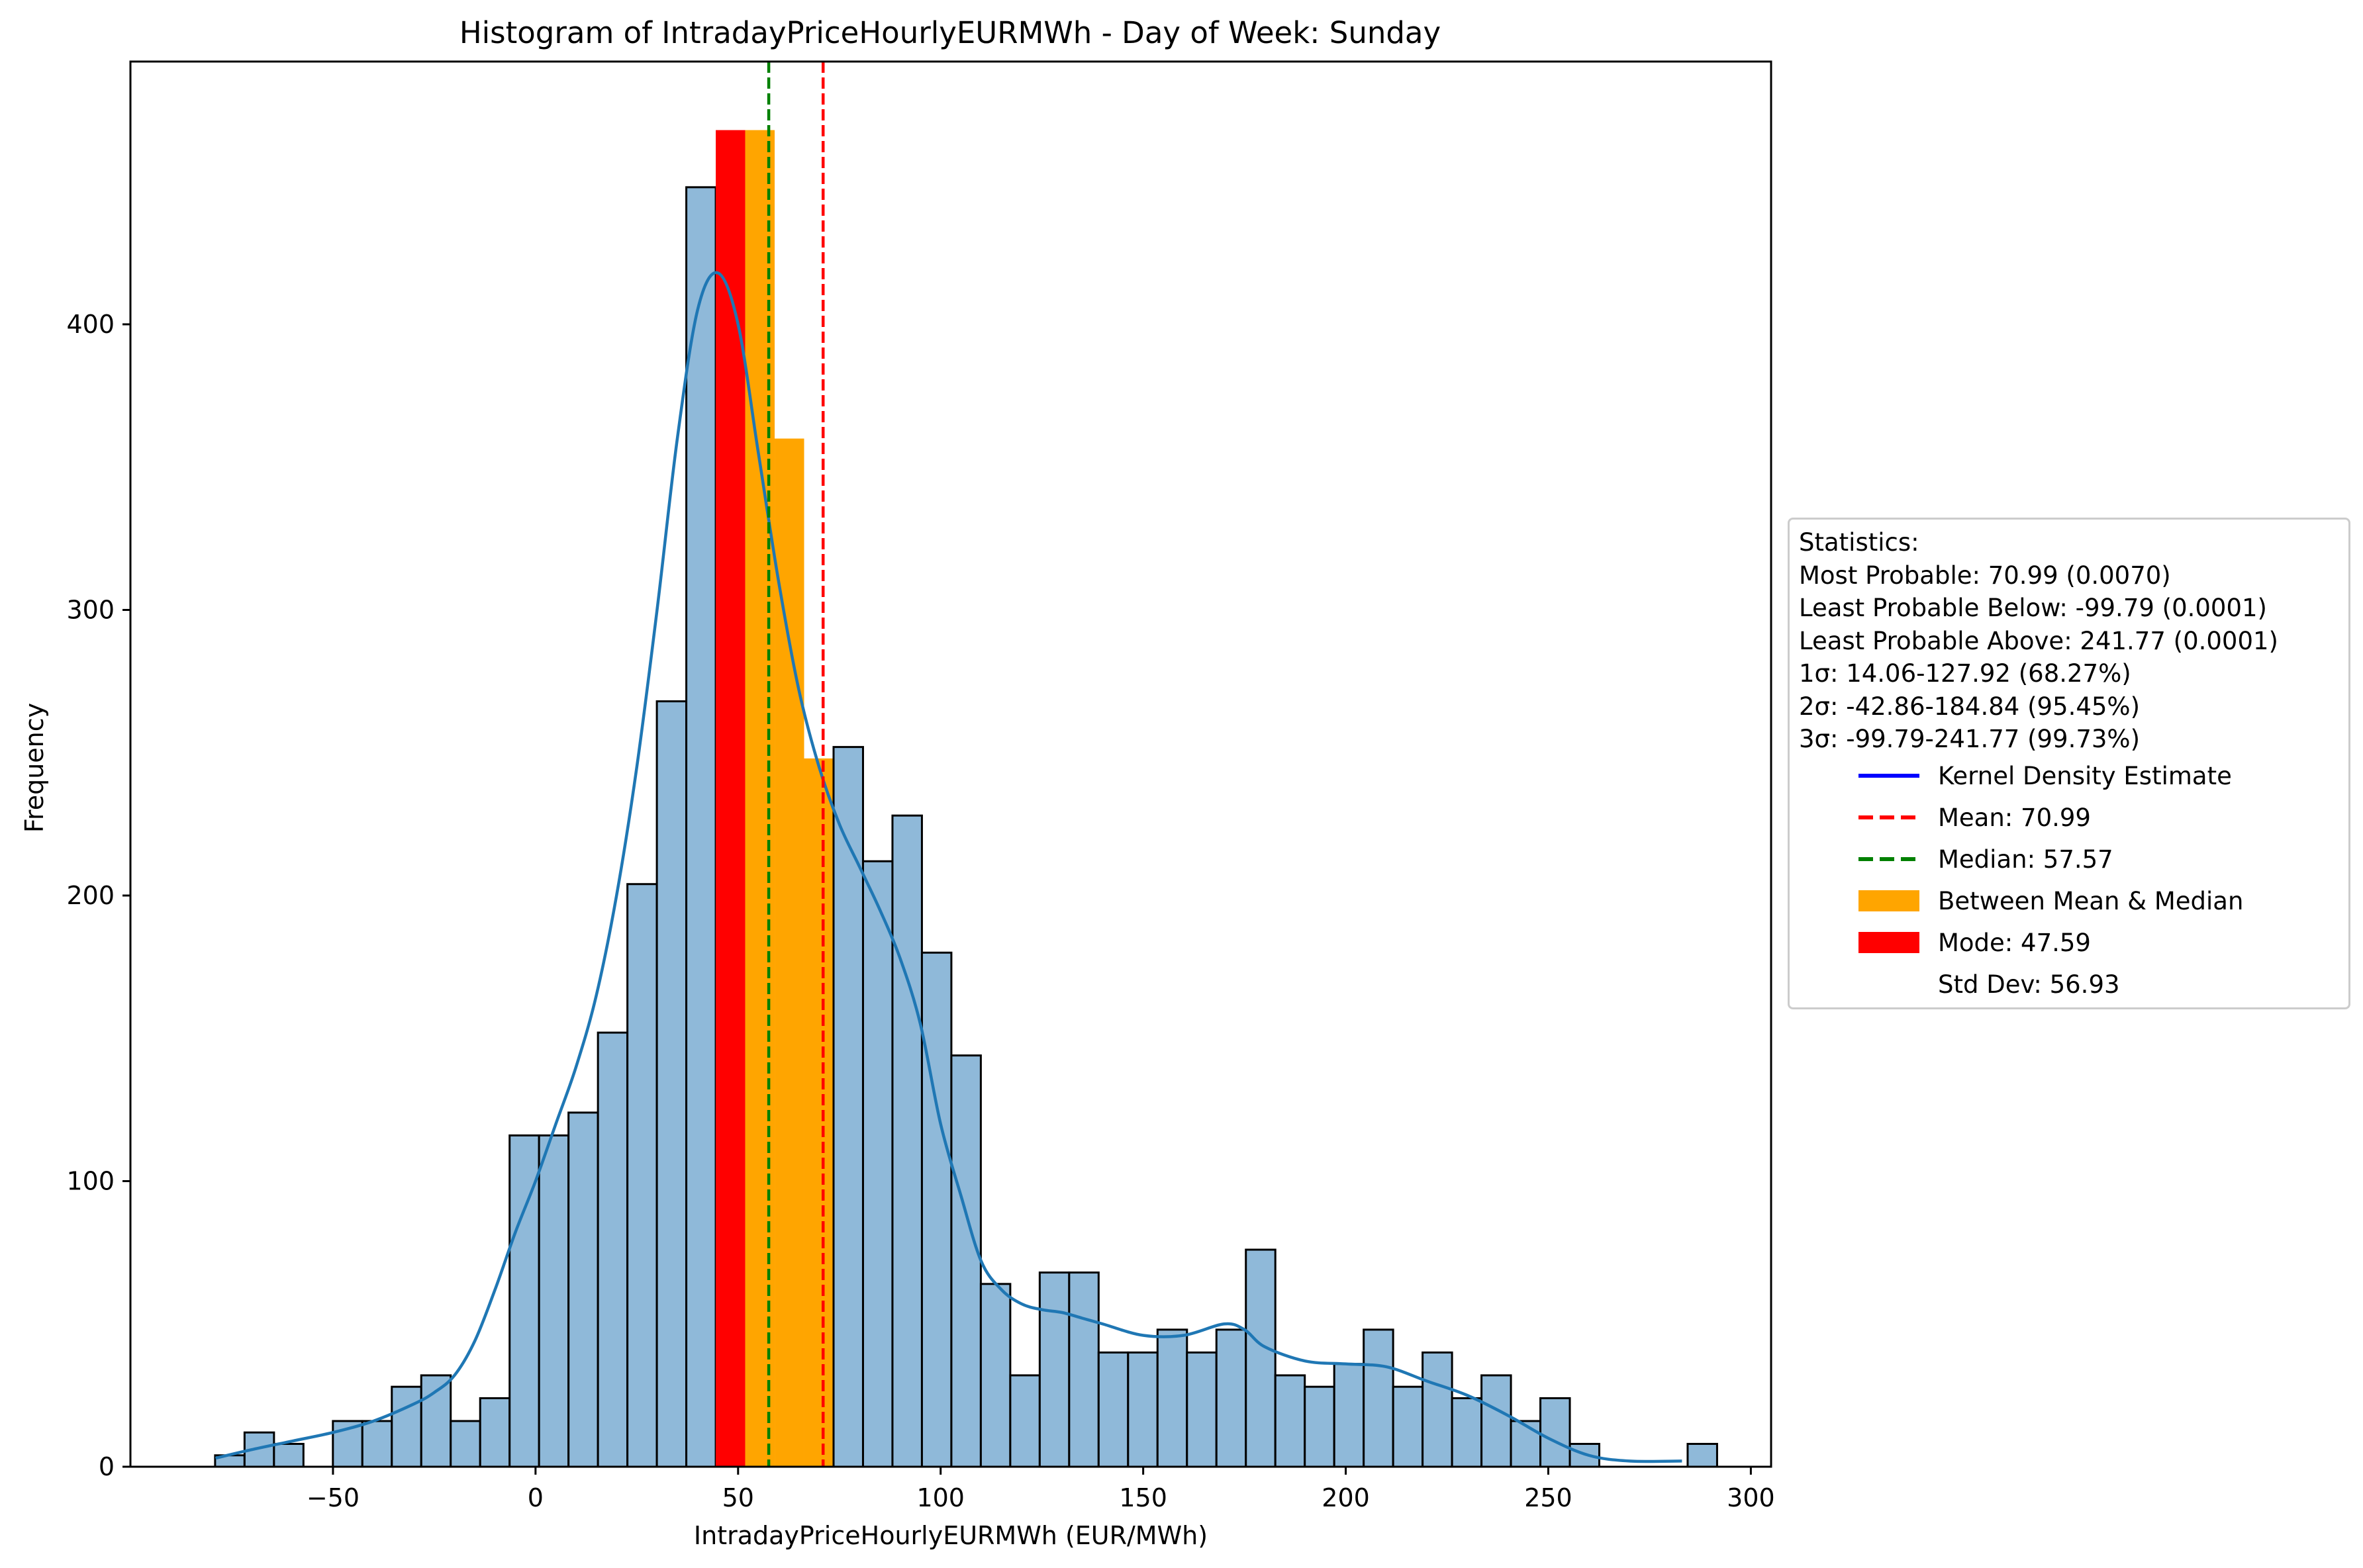 This screenshot has width=2363, height=1568. I want to click on legend-label-mode: Mode: 47.59, so click(2014, 943).